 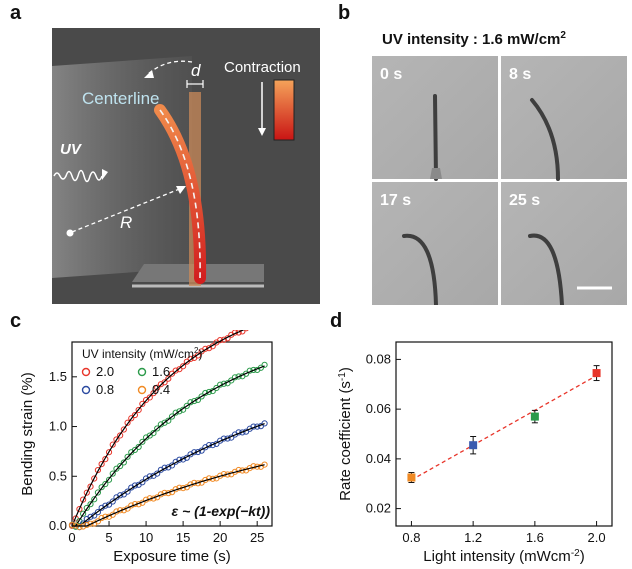 I want to click on fit-equation: ε ~ (1-exp(−kt)), so click(x=221, y=511).